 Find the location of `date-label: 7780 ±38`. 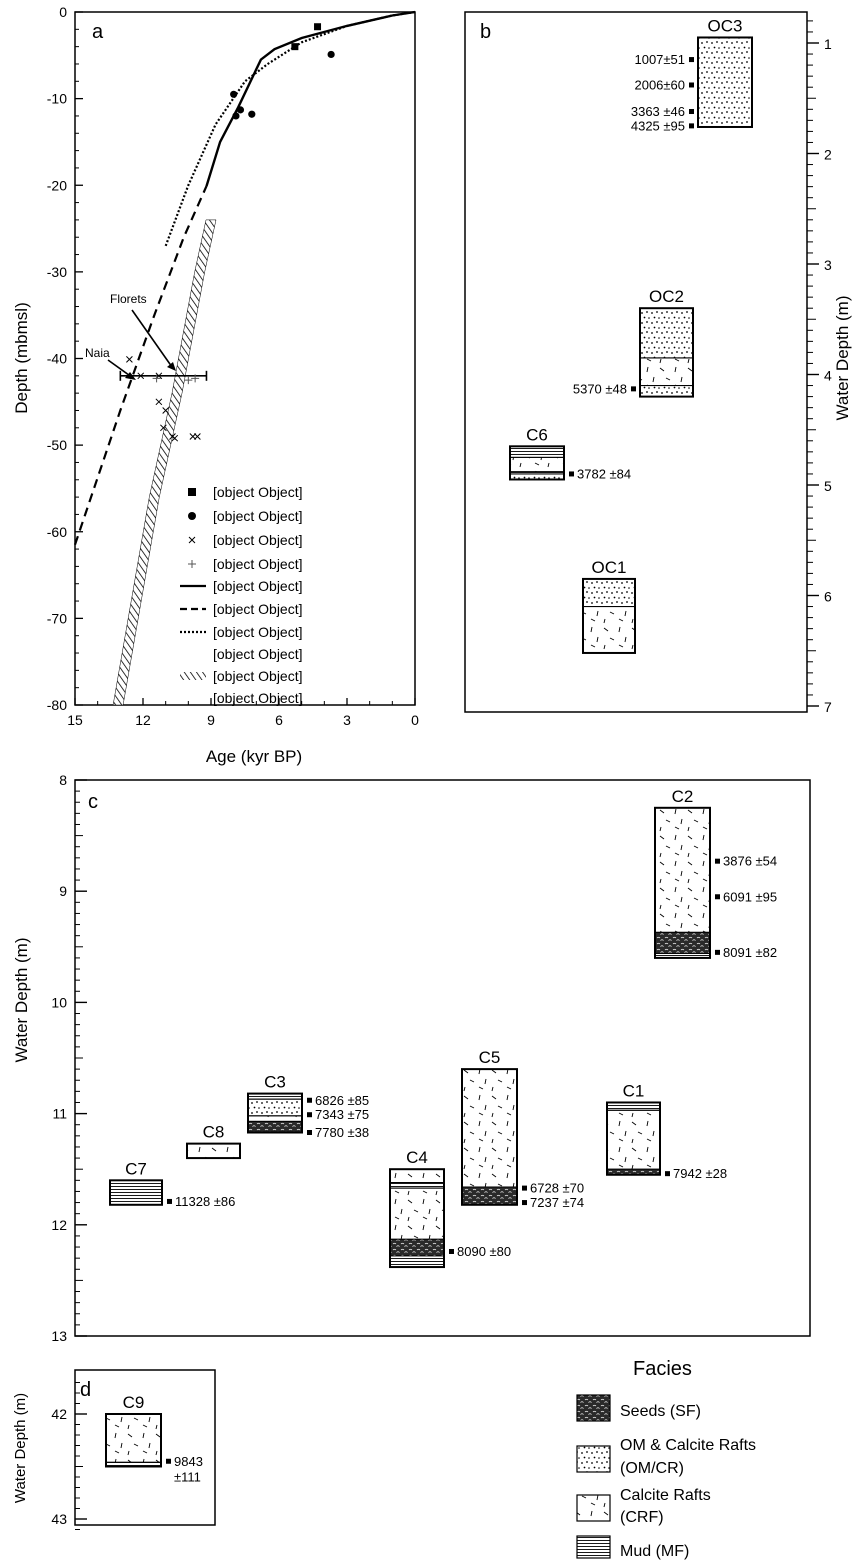

date-label: 7780 ±38 is located at coordinates (342, 1132).